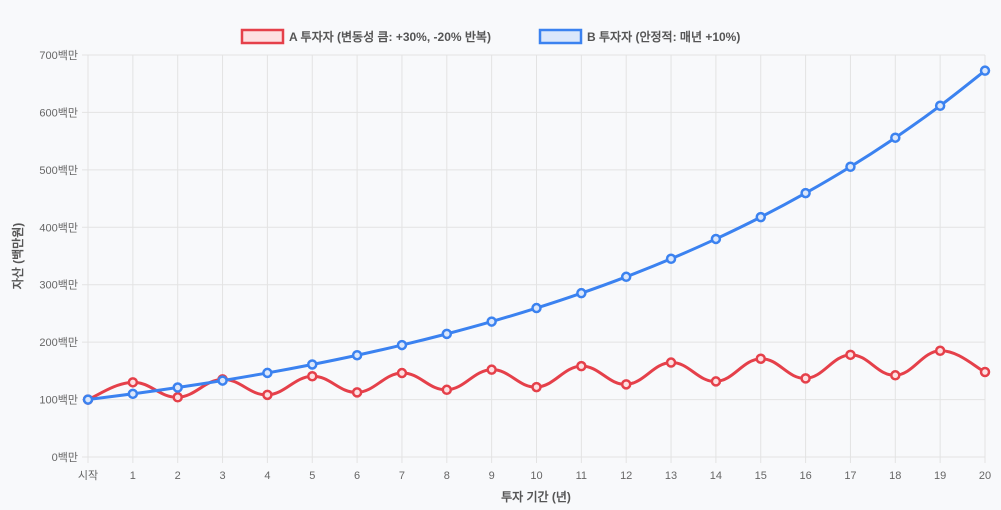 The height and width of the screenshot is (510, 1001). Describe the element at coordinates (178, 476) in the screenshot. I see `x-tick-label: 2` at that location.